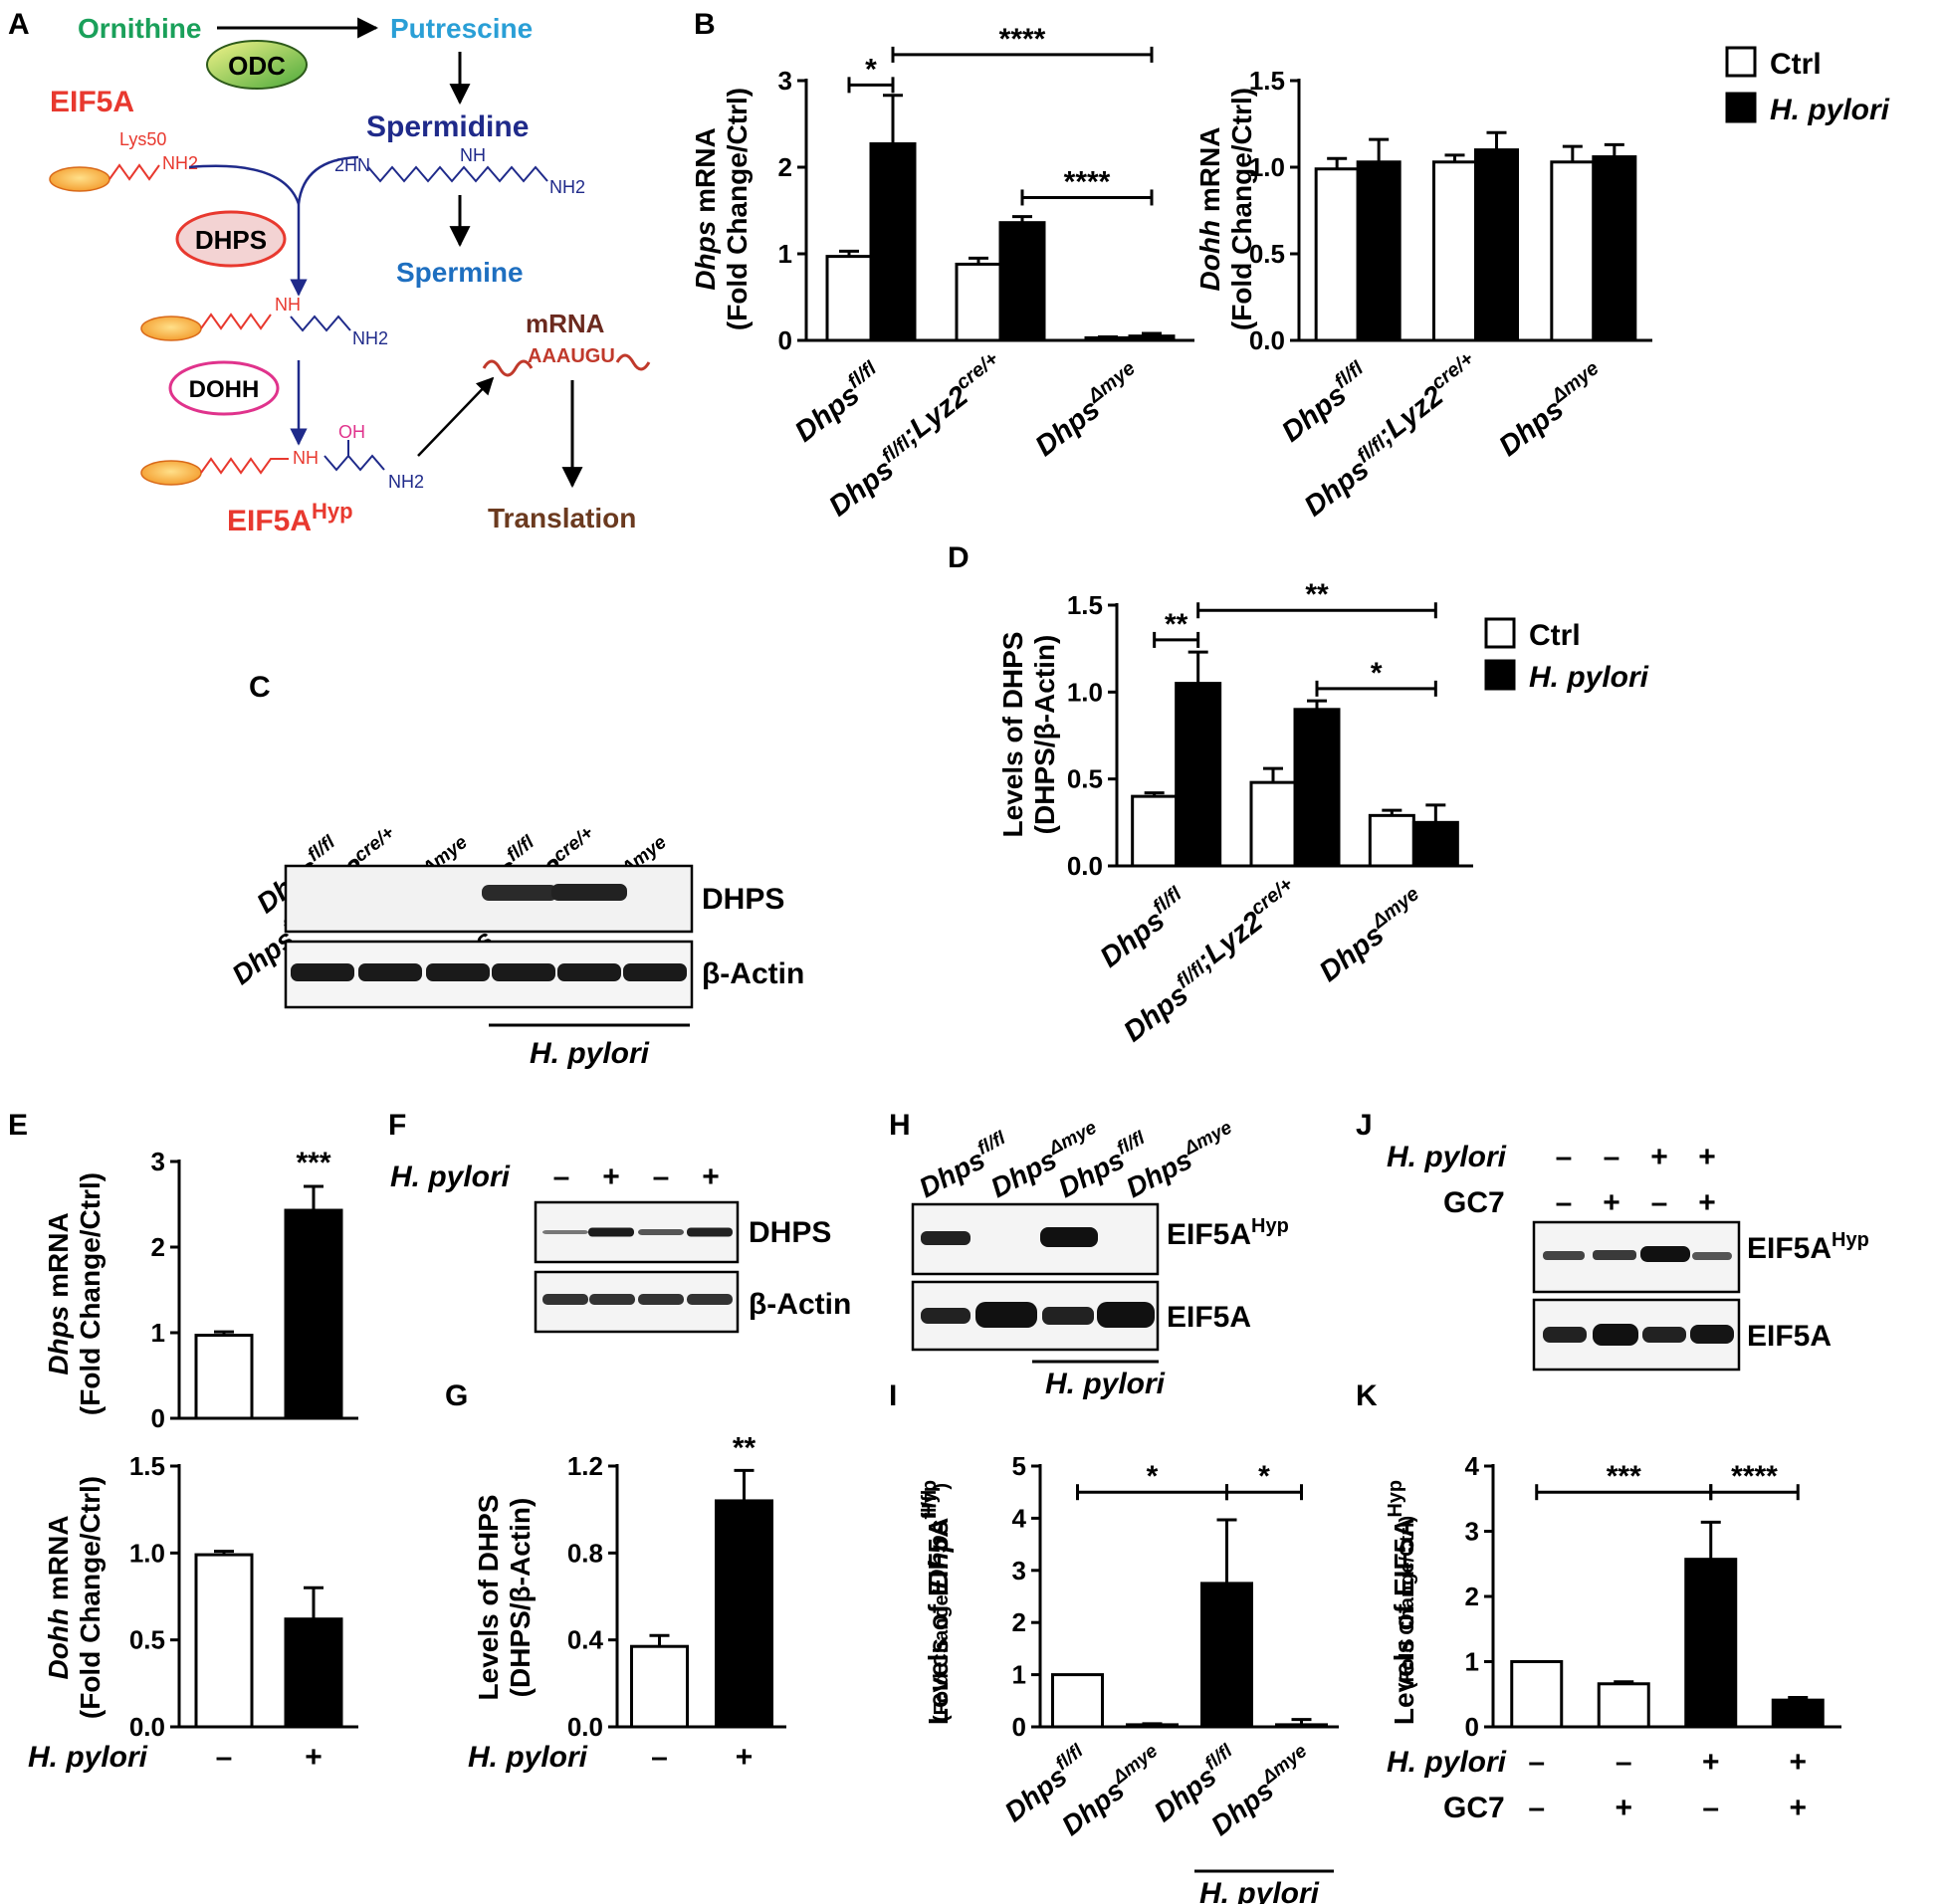  What do you see at coordinates (1317, 594) in the screenshot?
I see `sigtext-D-1: **` at bounding box center [1317, 594].